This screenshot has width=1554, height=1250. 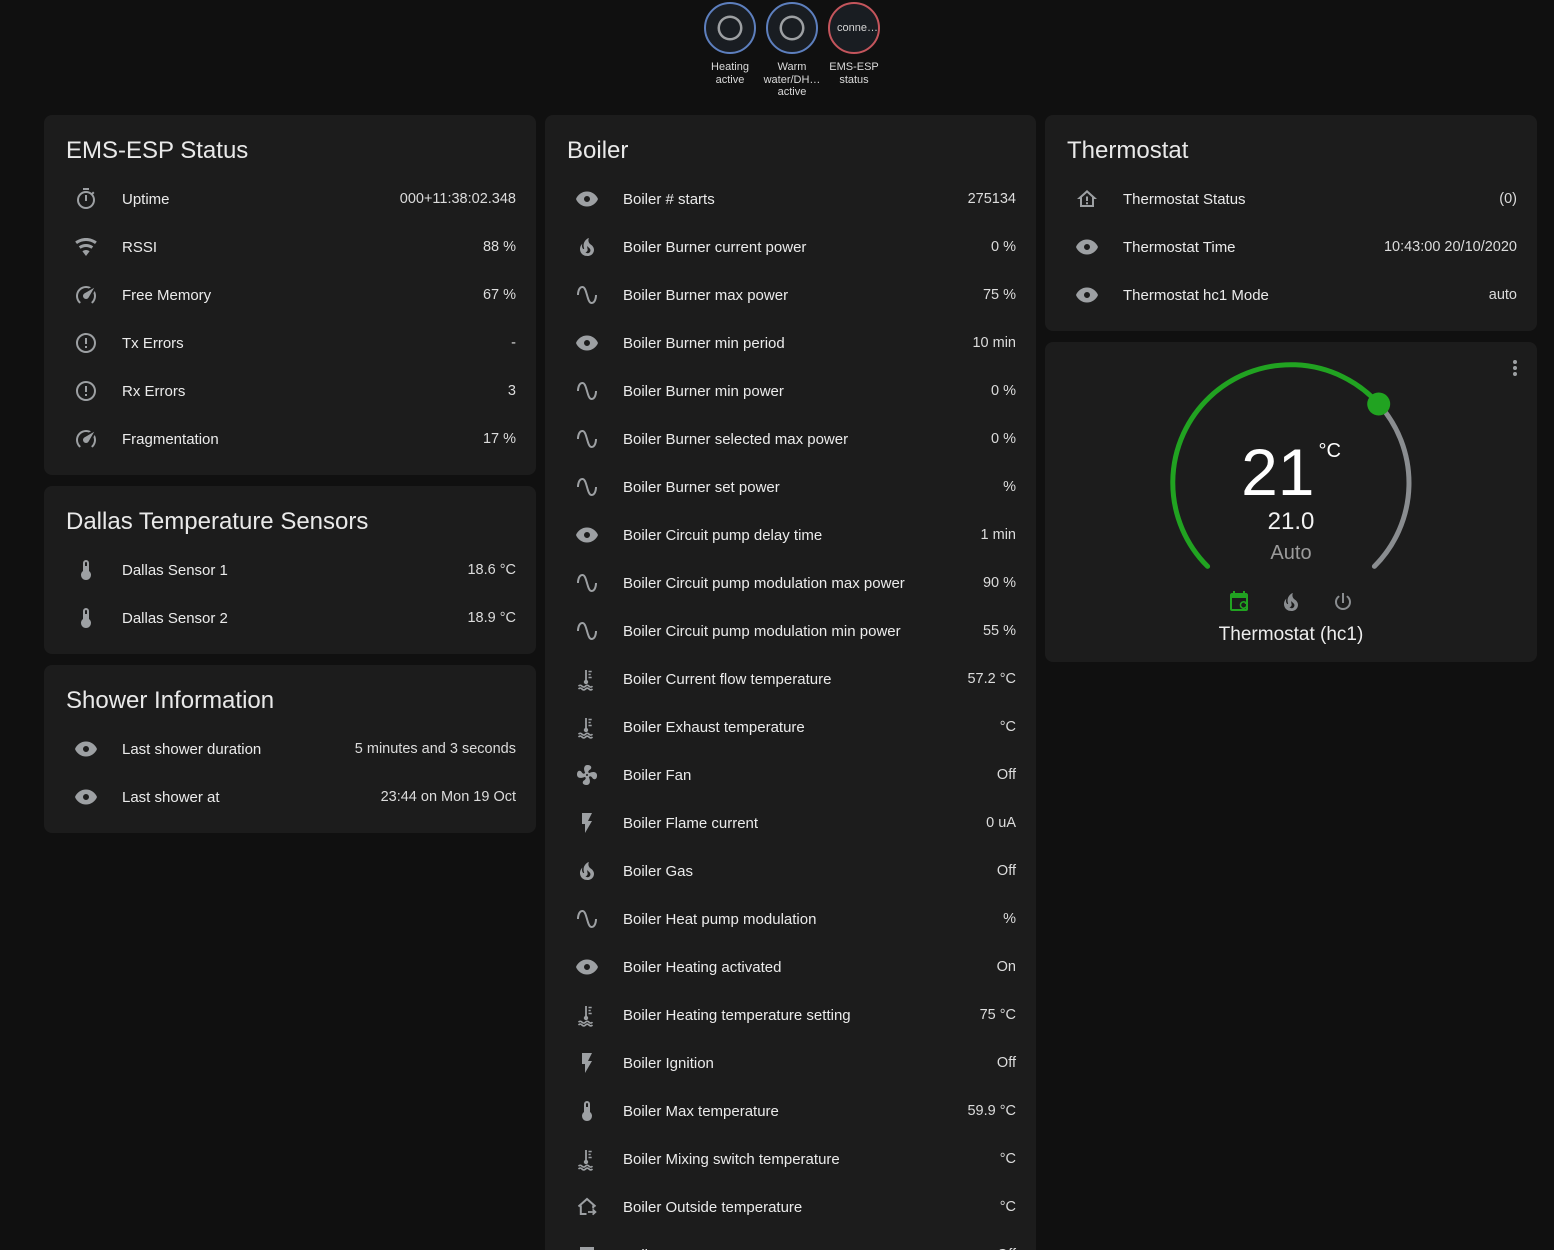 I want to click on entity-row: Boiler Burner selected max power 0 %, so click(x=790, y=439).